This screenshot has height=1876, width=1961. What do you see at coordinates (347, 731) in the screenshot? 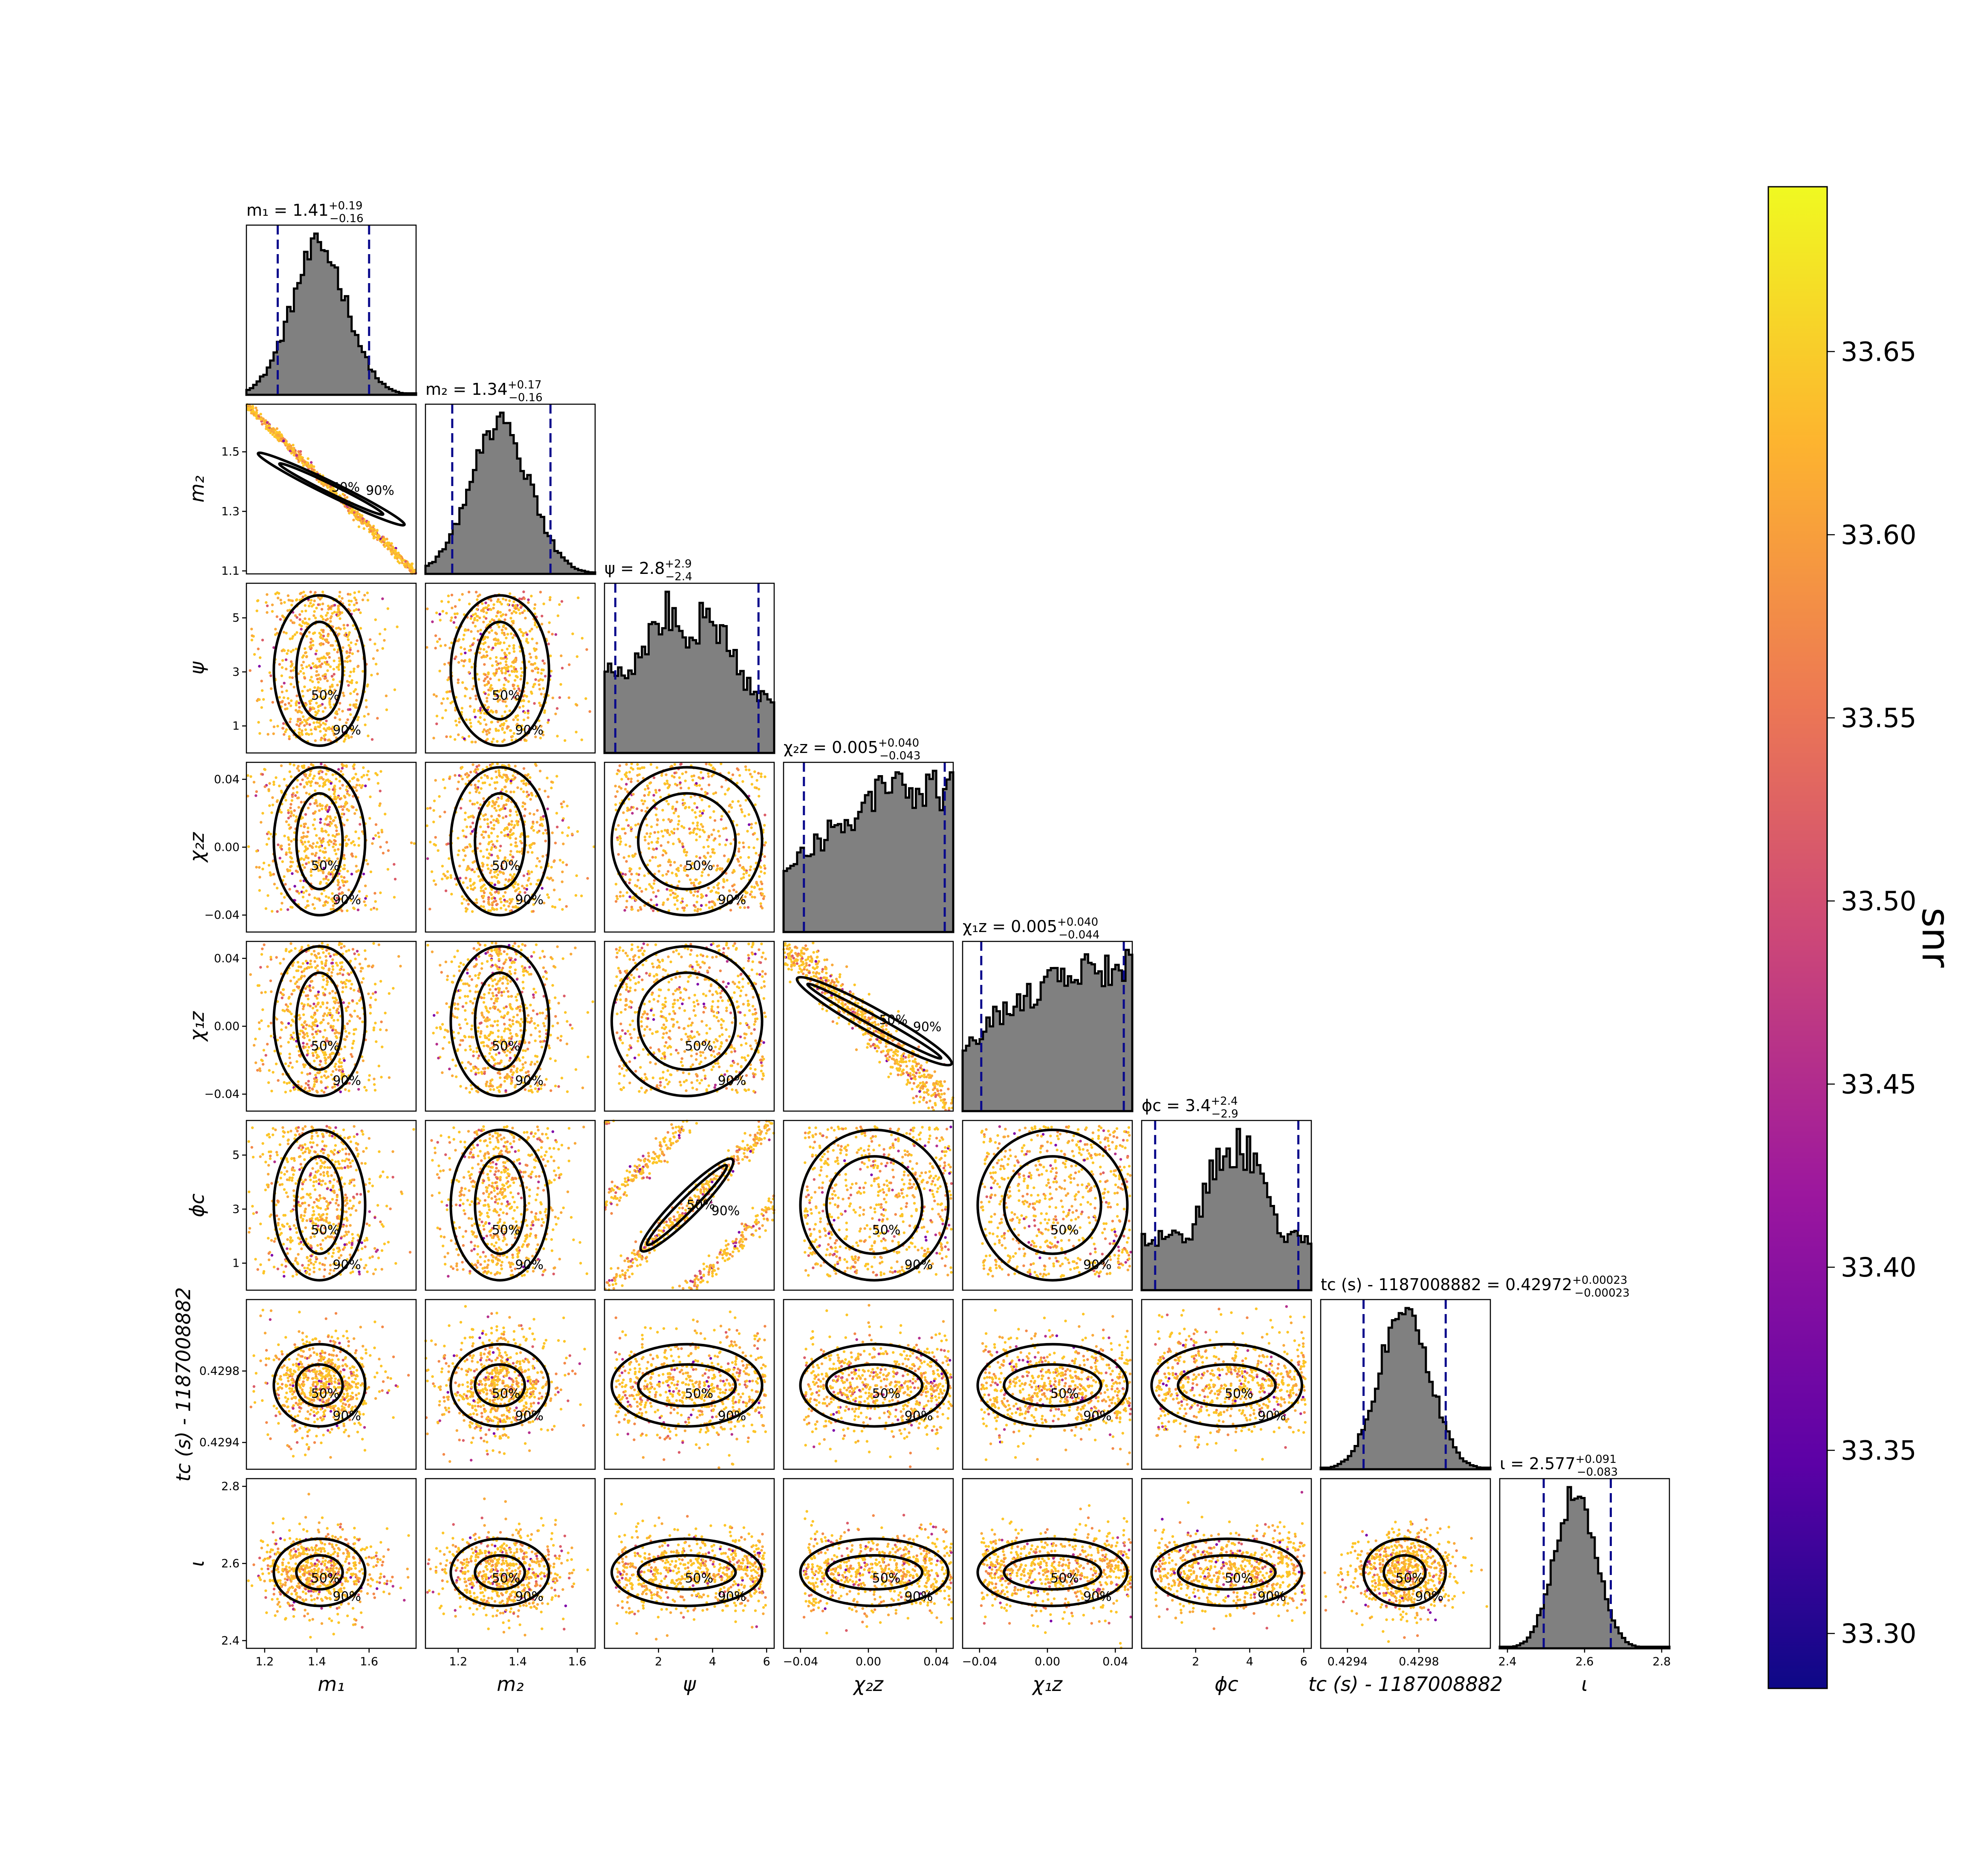
I see `contour-label-90: 90%` at bounding box center [347, 731].